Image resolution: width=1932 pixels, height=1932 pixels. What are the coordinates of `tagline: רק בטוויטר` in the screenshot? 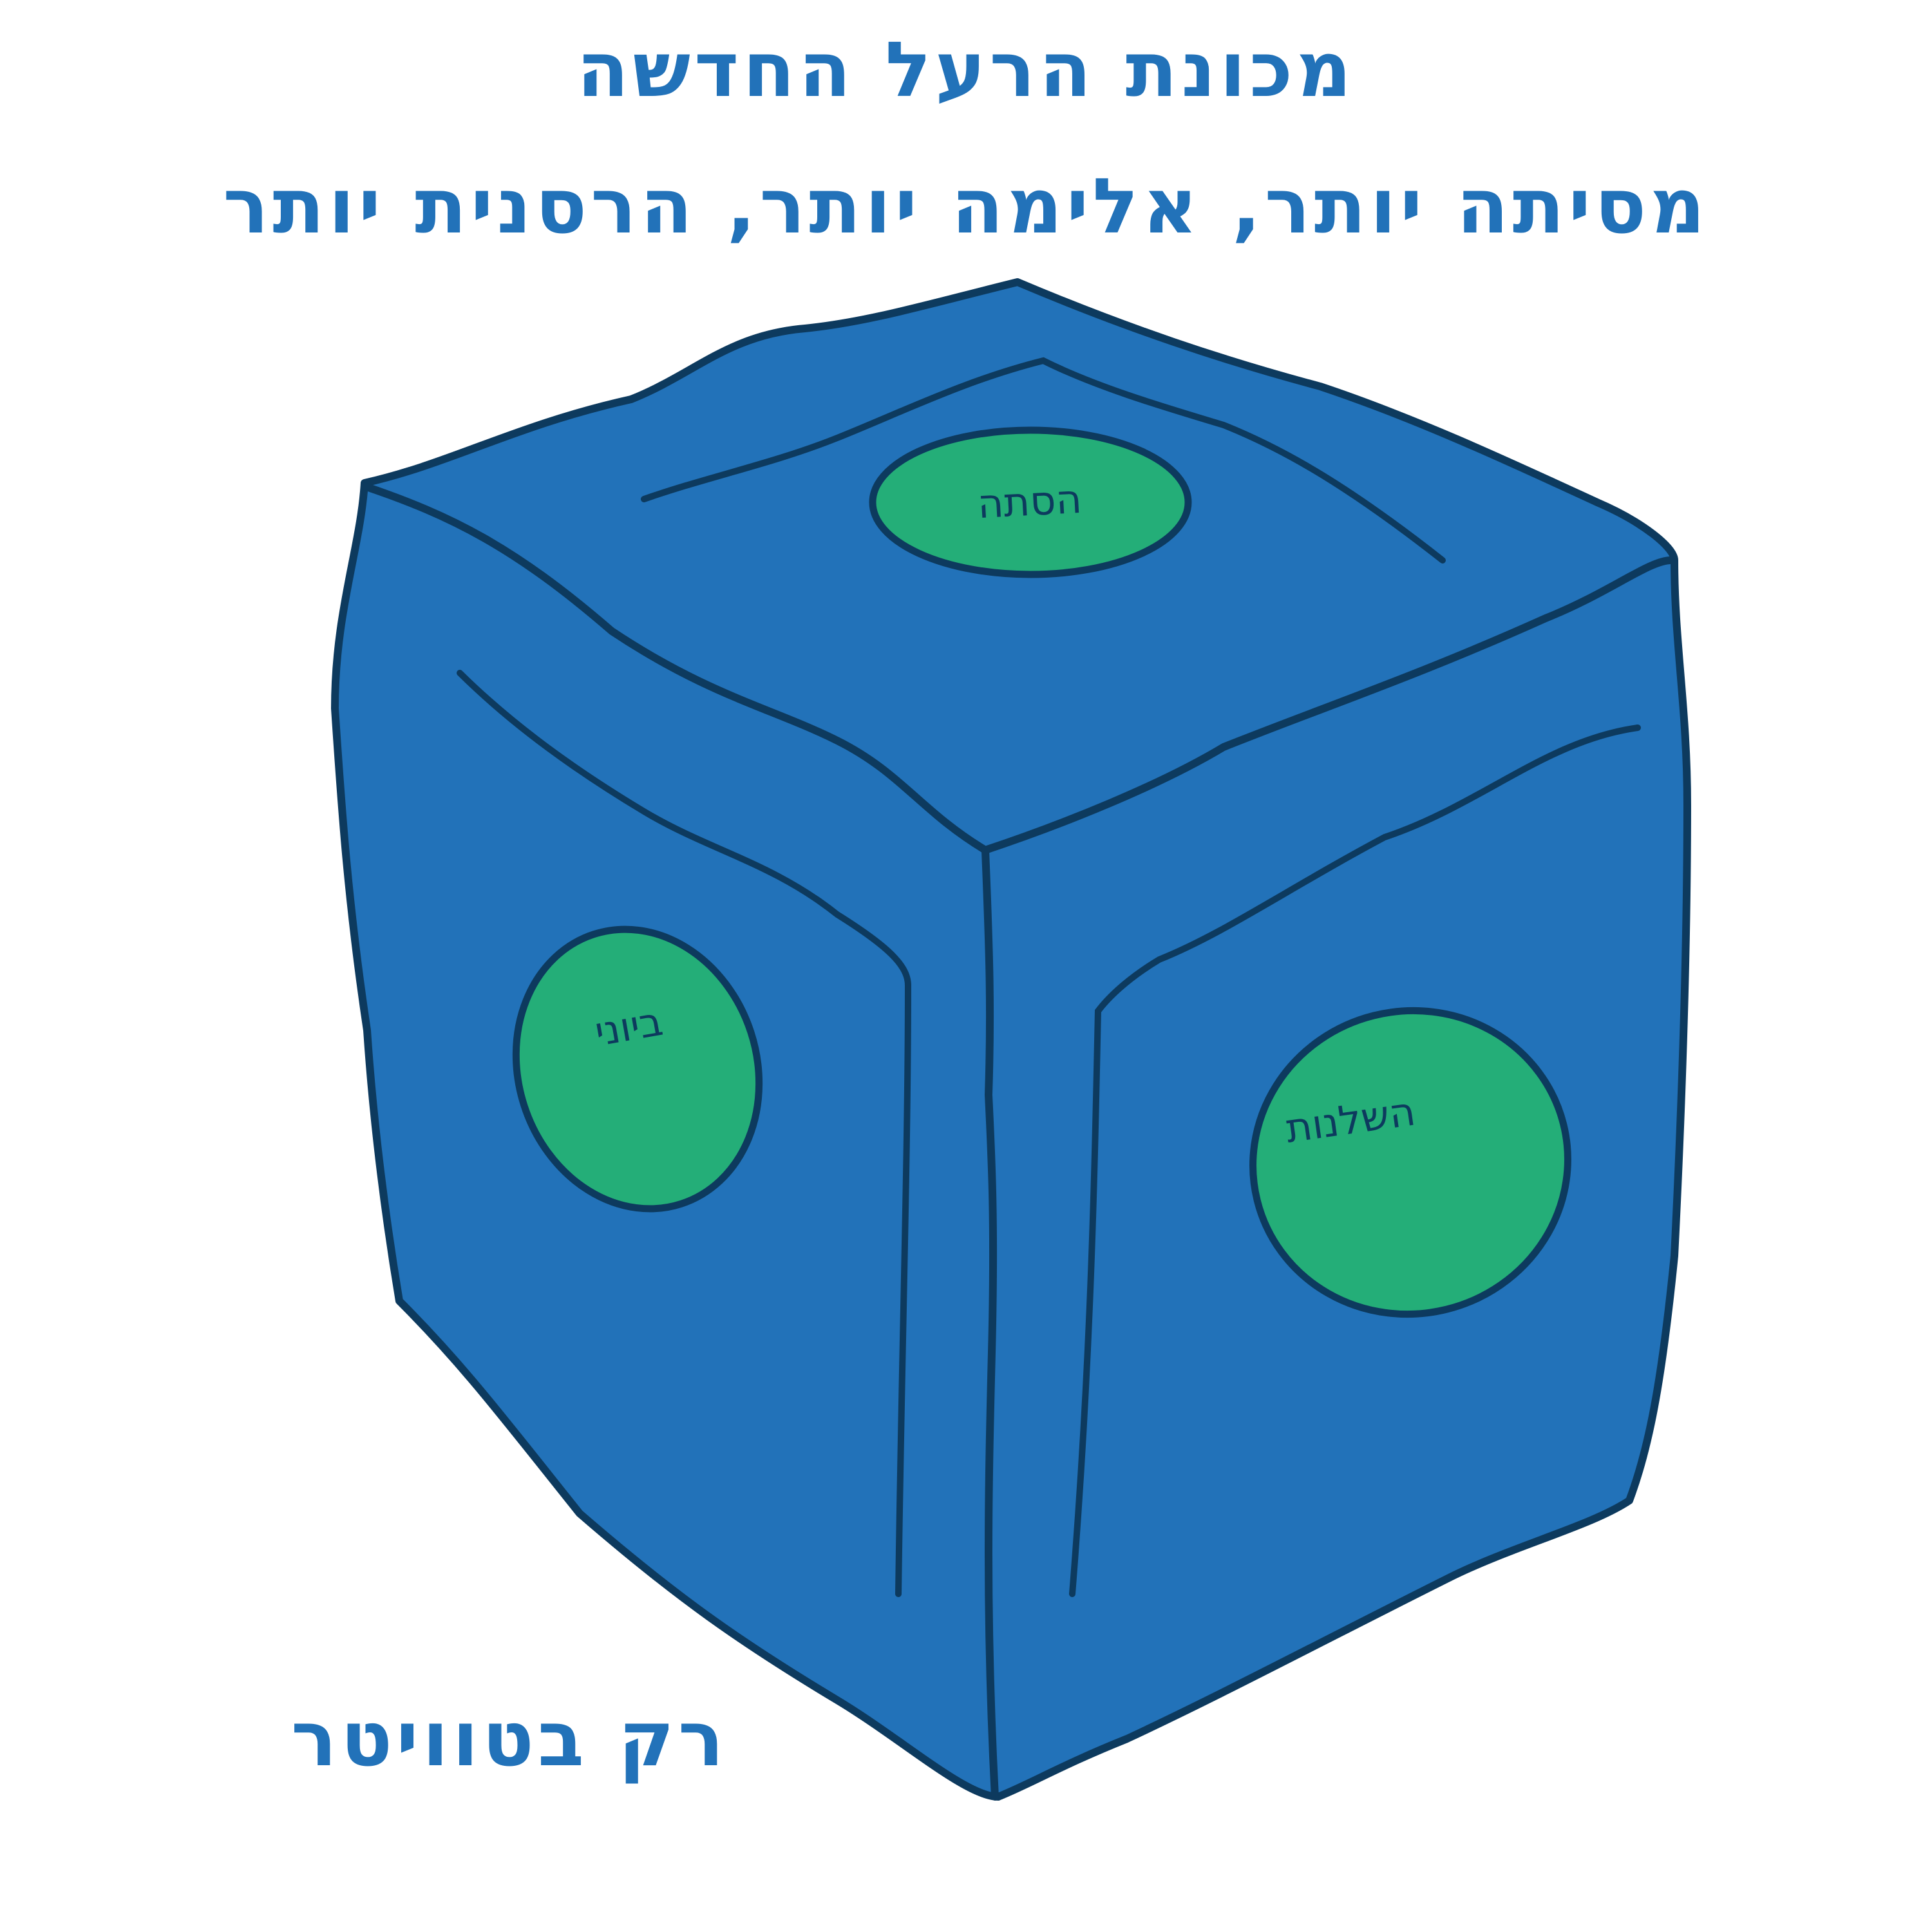 It's located at (509, 1739).